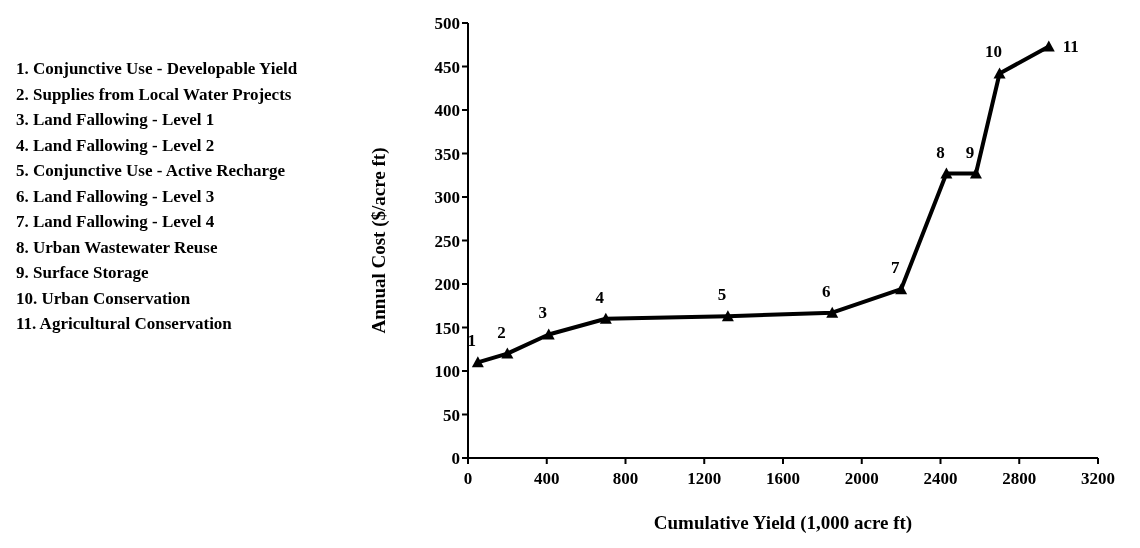 This screenshot has height=548, width=1140. What do you see at coordinates (447, 198) in the screenshot?
I see `y-tick-label: 300` at bounding box center [447, 198].